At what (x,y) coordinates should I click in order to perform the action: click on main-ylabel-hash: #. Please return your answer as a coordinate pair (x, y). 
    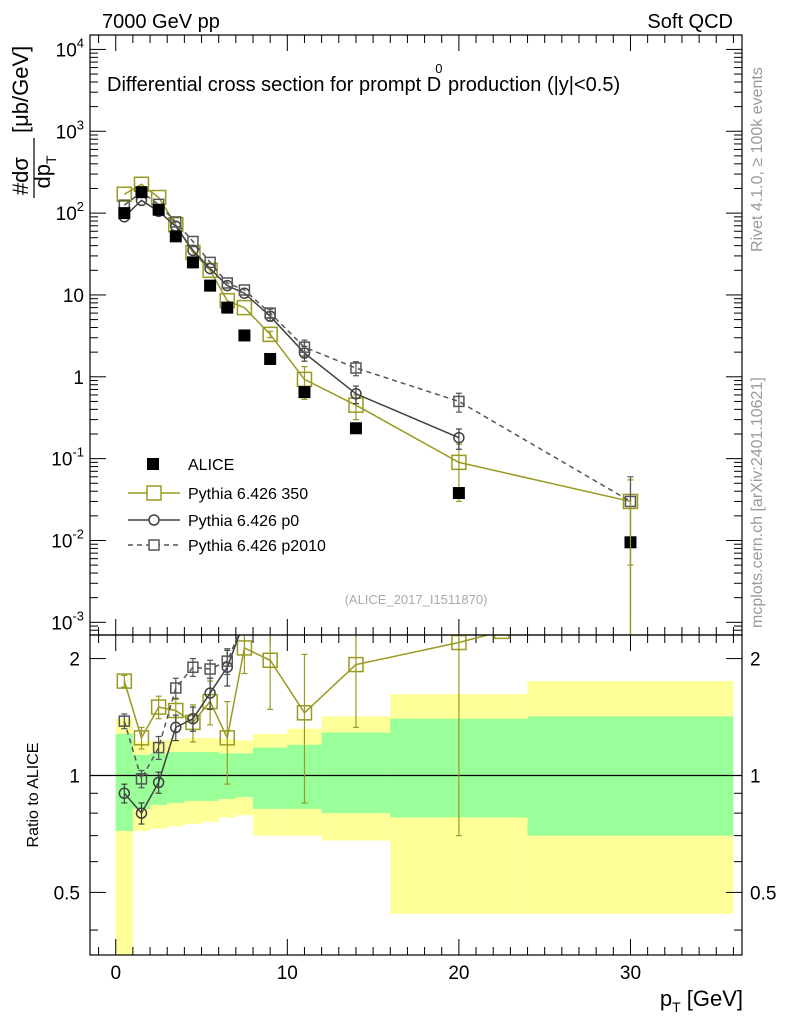
    Looking at the image, I should click on (20, 188).